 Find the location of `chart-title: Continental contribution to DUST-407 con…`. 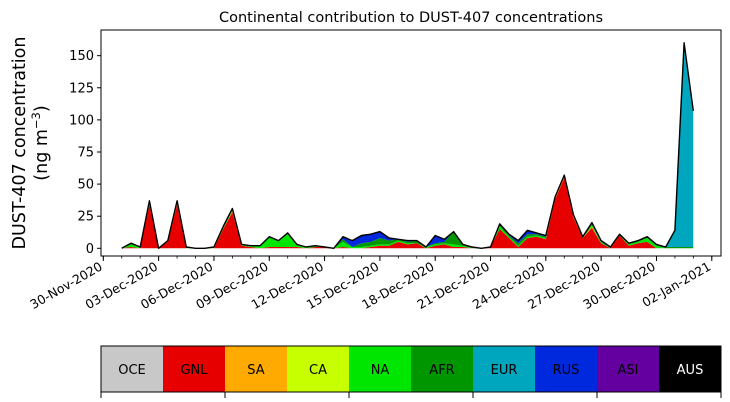

chart-title: Continental contribution to DUST-407 con… is located at coordinates (411, 18).